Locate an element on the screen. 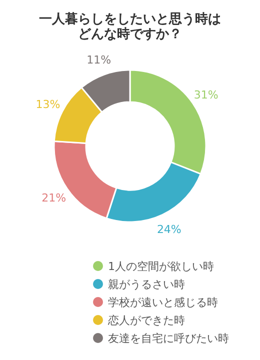 This screenshot has width=260, height=360. chart-title: 一人暮らしをしたいと思う時はどんな時ですか？ is located at coordinates (130, 27).